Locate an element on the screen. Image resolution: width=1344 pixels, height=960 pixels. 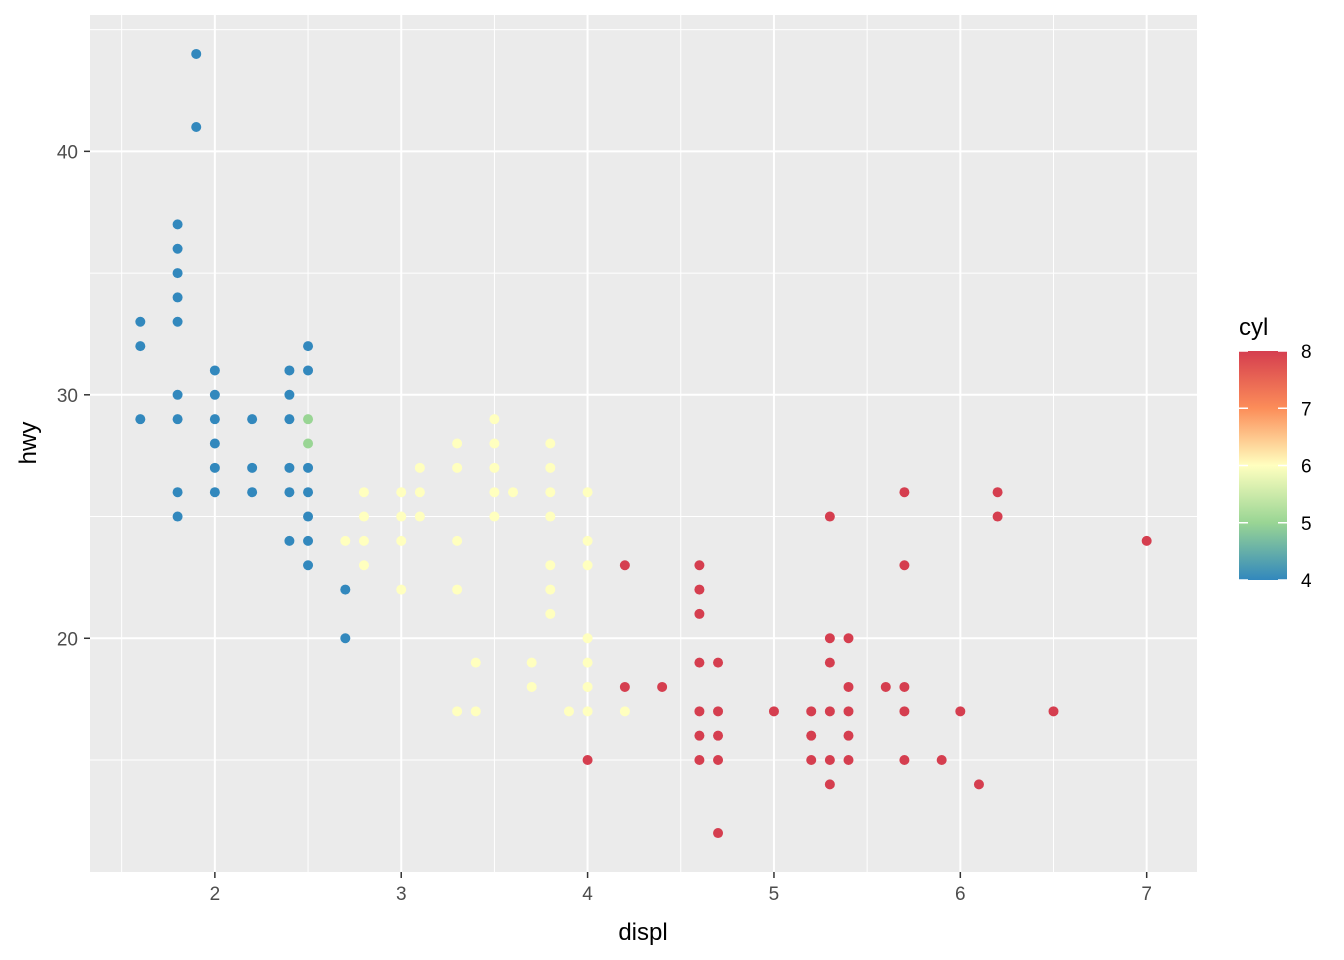
legend-tick-label: 7 is located at coordinates (1306, 409).